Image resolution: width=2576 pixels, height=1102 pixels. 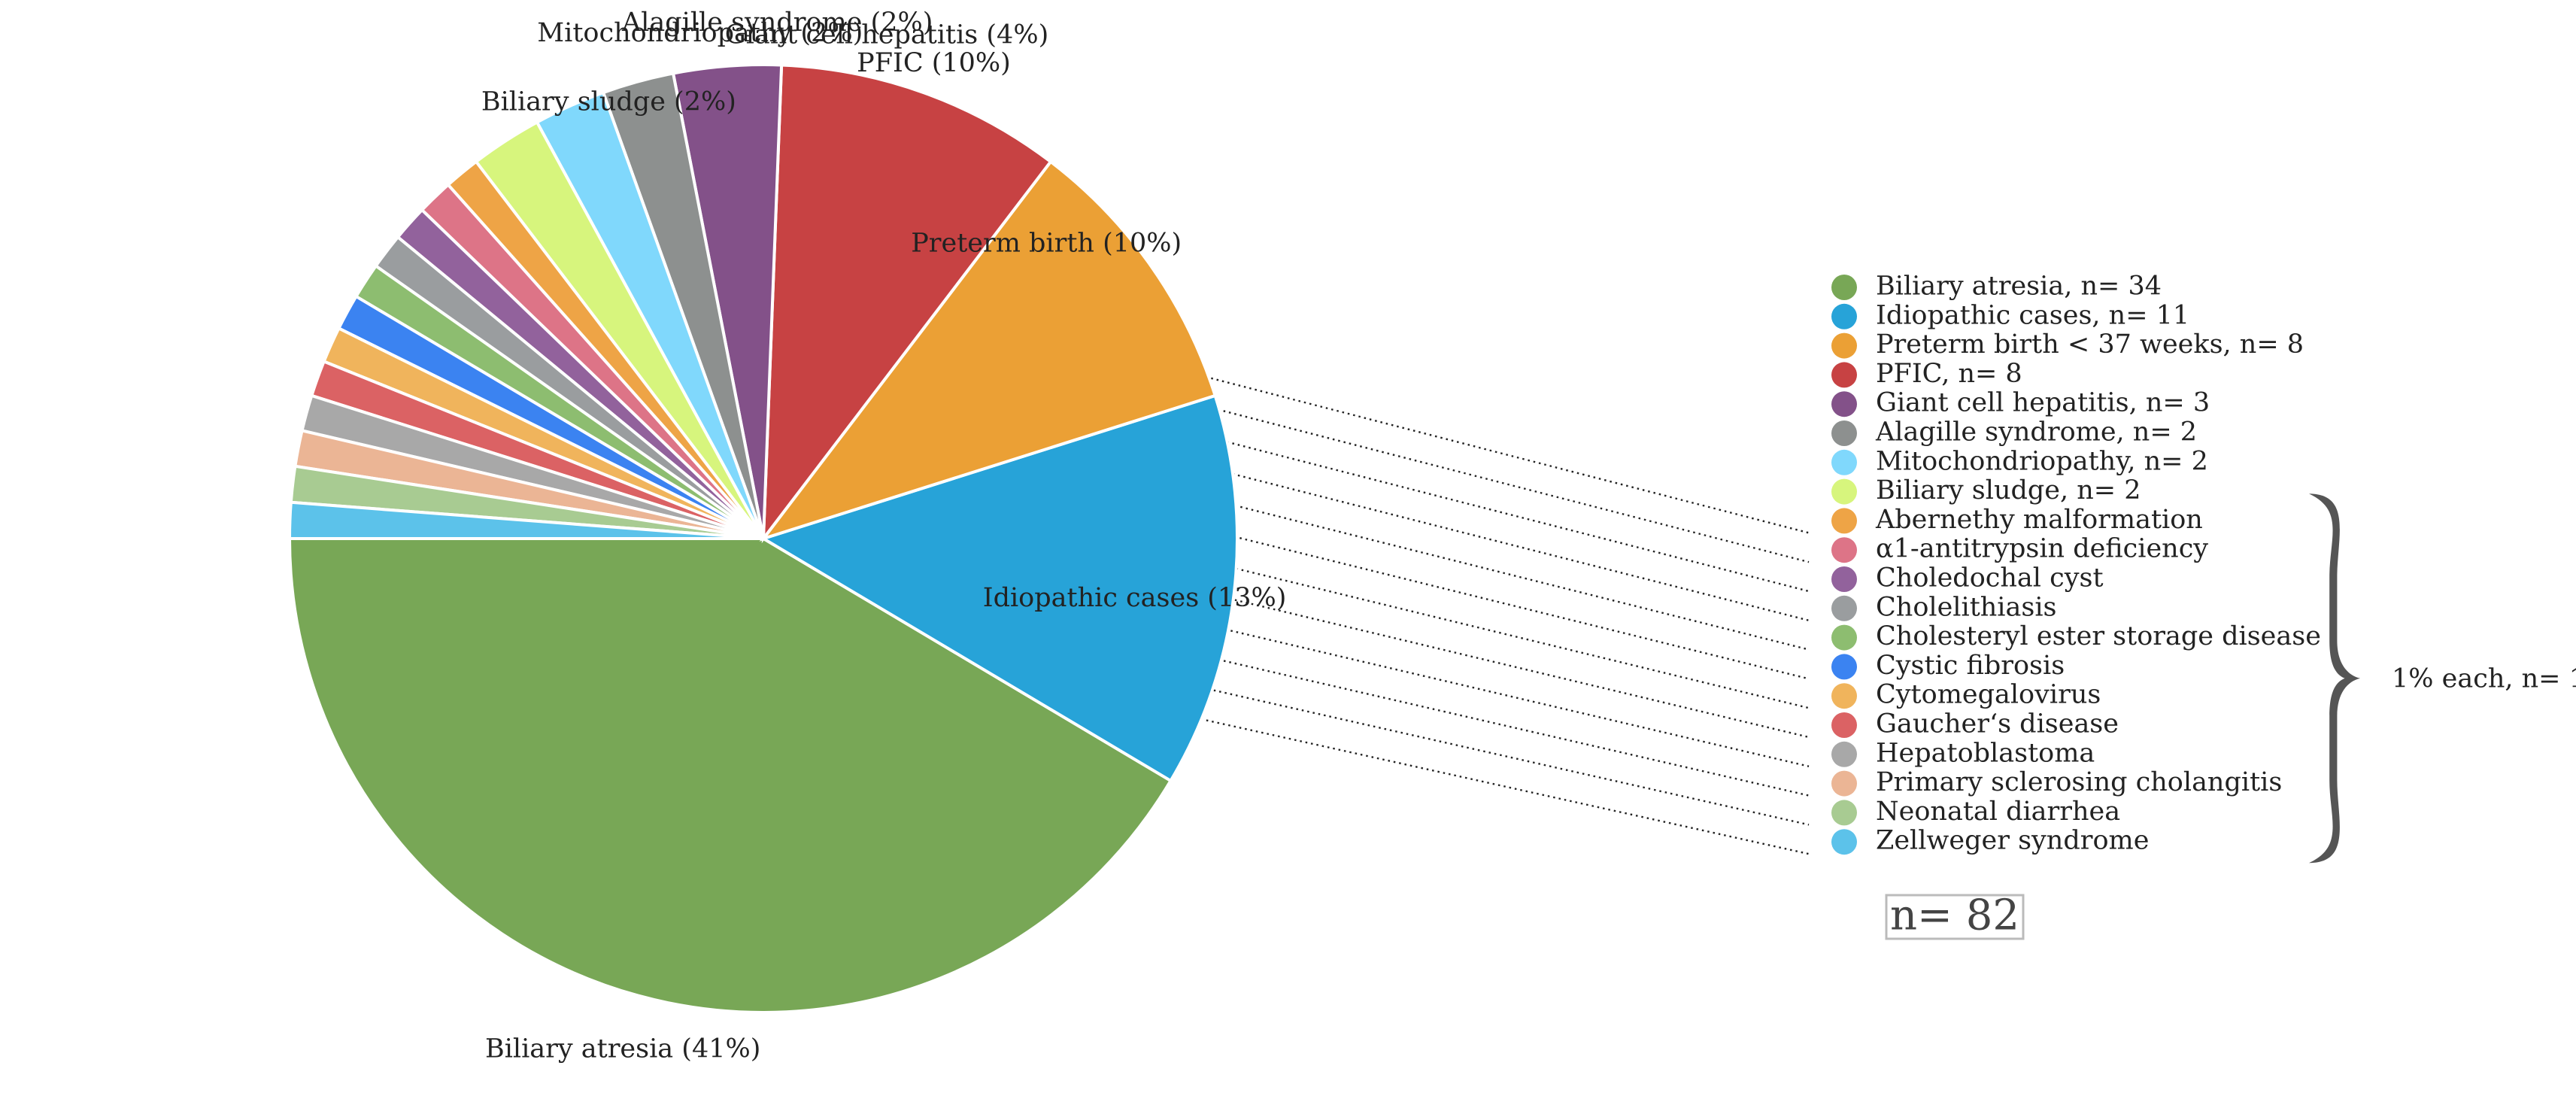 What do you see at coordinates (934, 63) in the screenshot?
I see `label-pfic: PFIC (10%)` at bounding box center [934, 63].